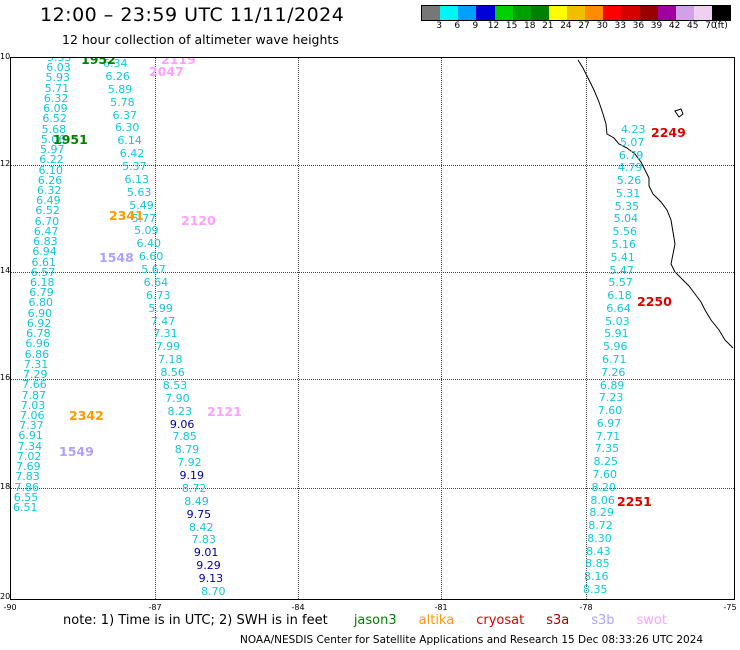 The height and width of the screenshot is (650, 740). What do you see at coordinates (34, 385) in the screenshot?
I see `track-west-value: 7.66` at bounding box center [34, 385].